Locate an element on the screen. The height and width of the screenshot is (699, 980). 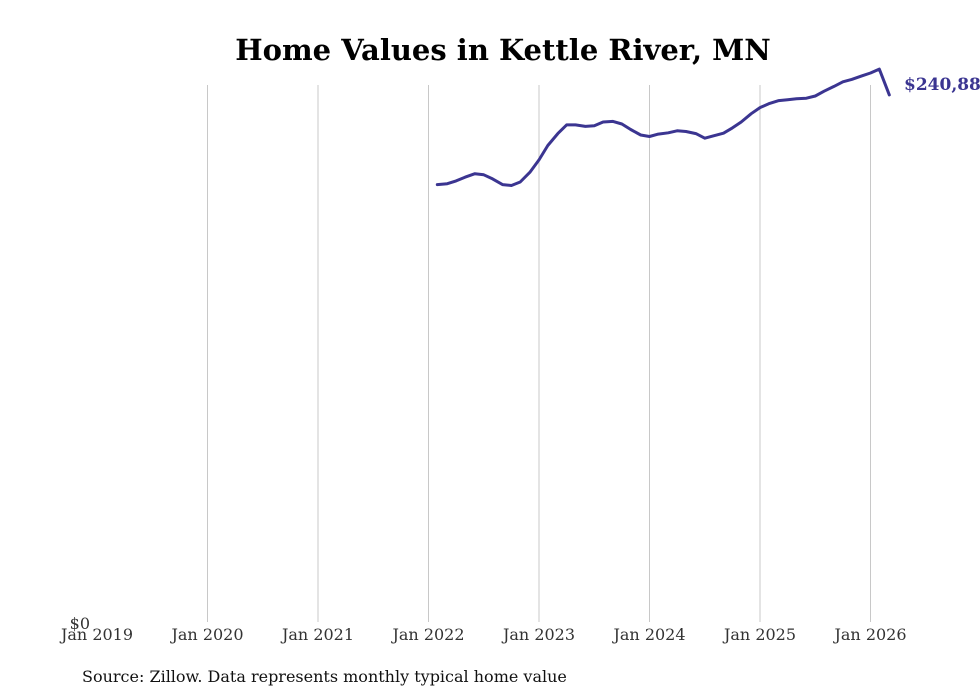
y-axis-zero-label: $0 is located at coordinates (80, 623).